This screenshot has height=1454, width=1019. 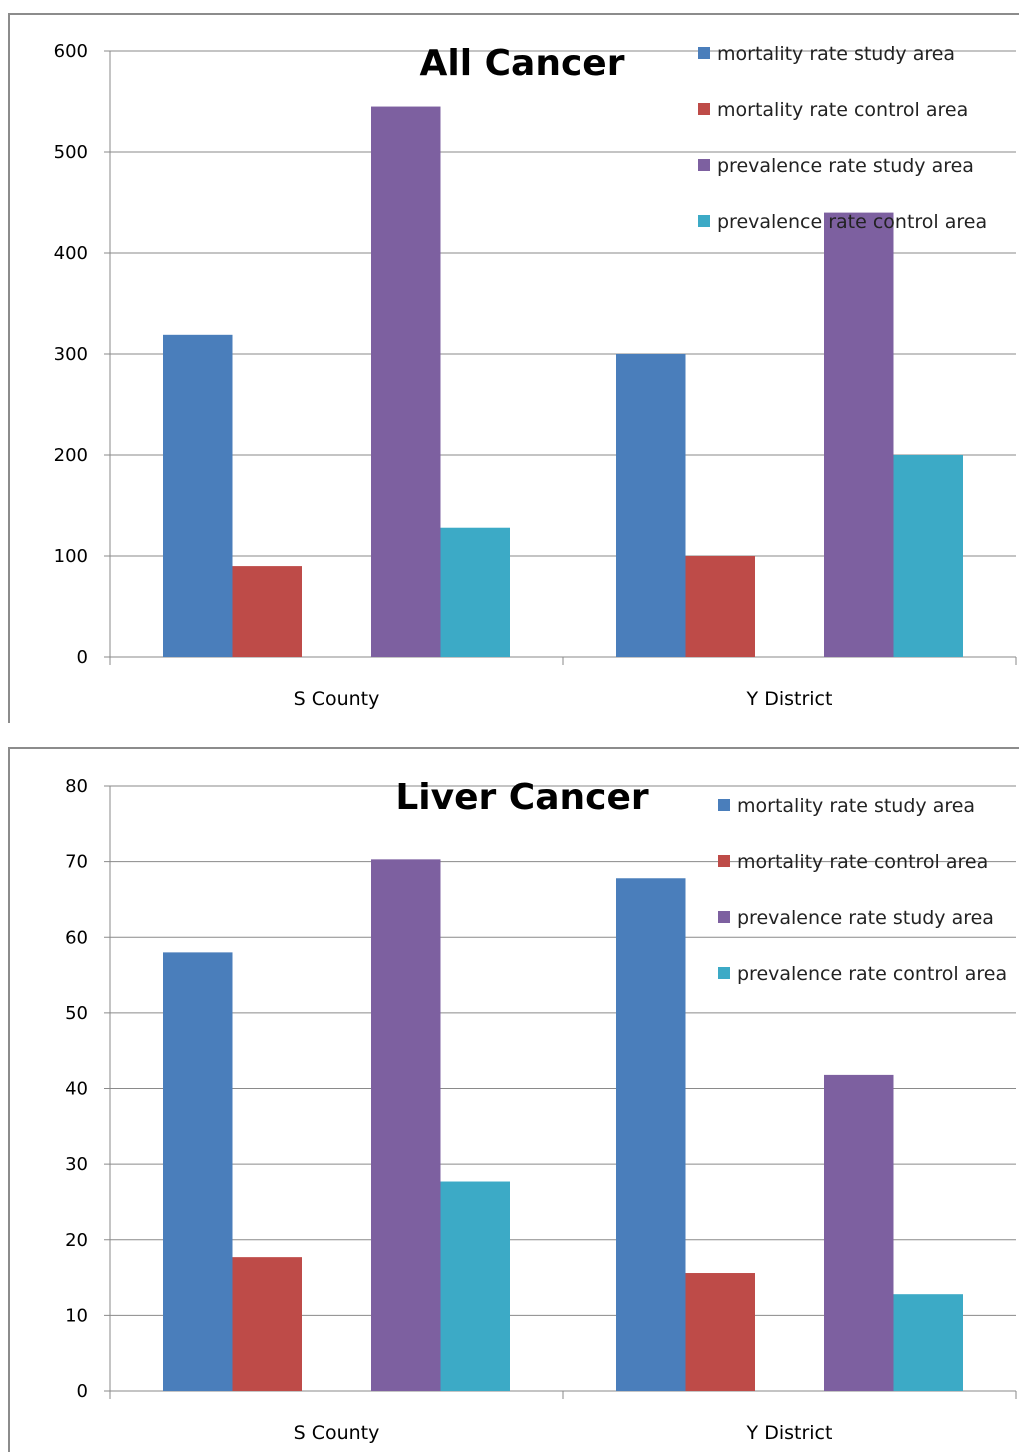 What do you see at coordinates (71, 51) in the screenshot?
I see `y-tick-label: 600` at bounding box center [71, 51].